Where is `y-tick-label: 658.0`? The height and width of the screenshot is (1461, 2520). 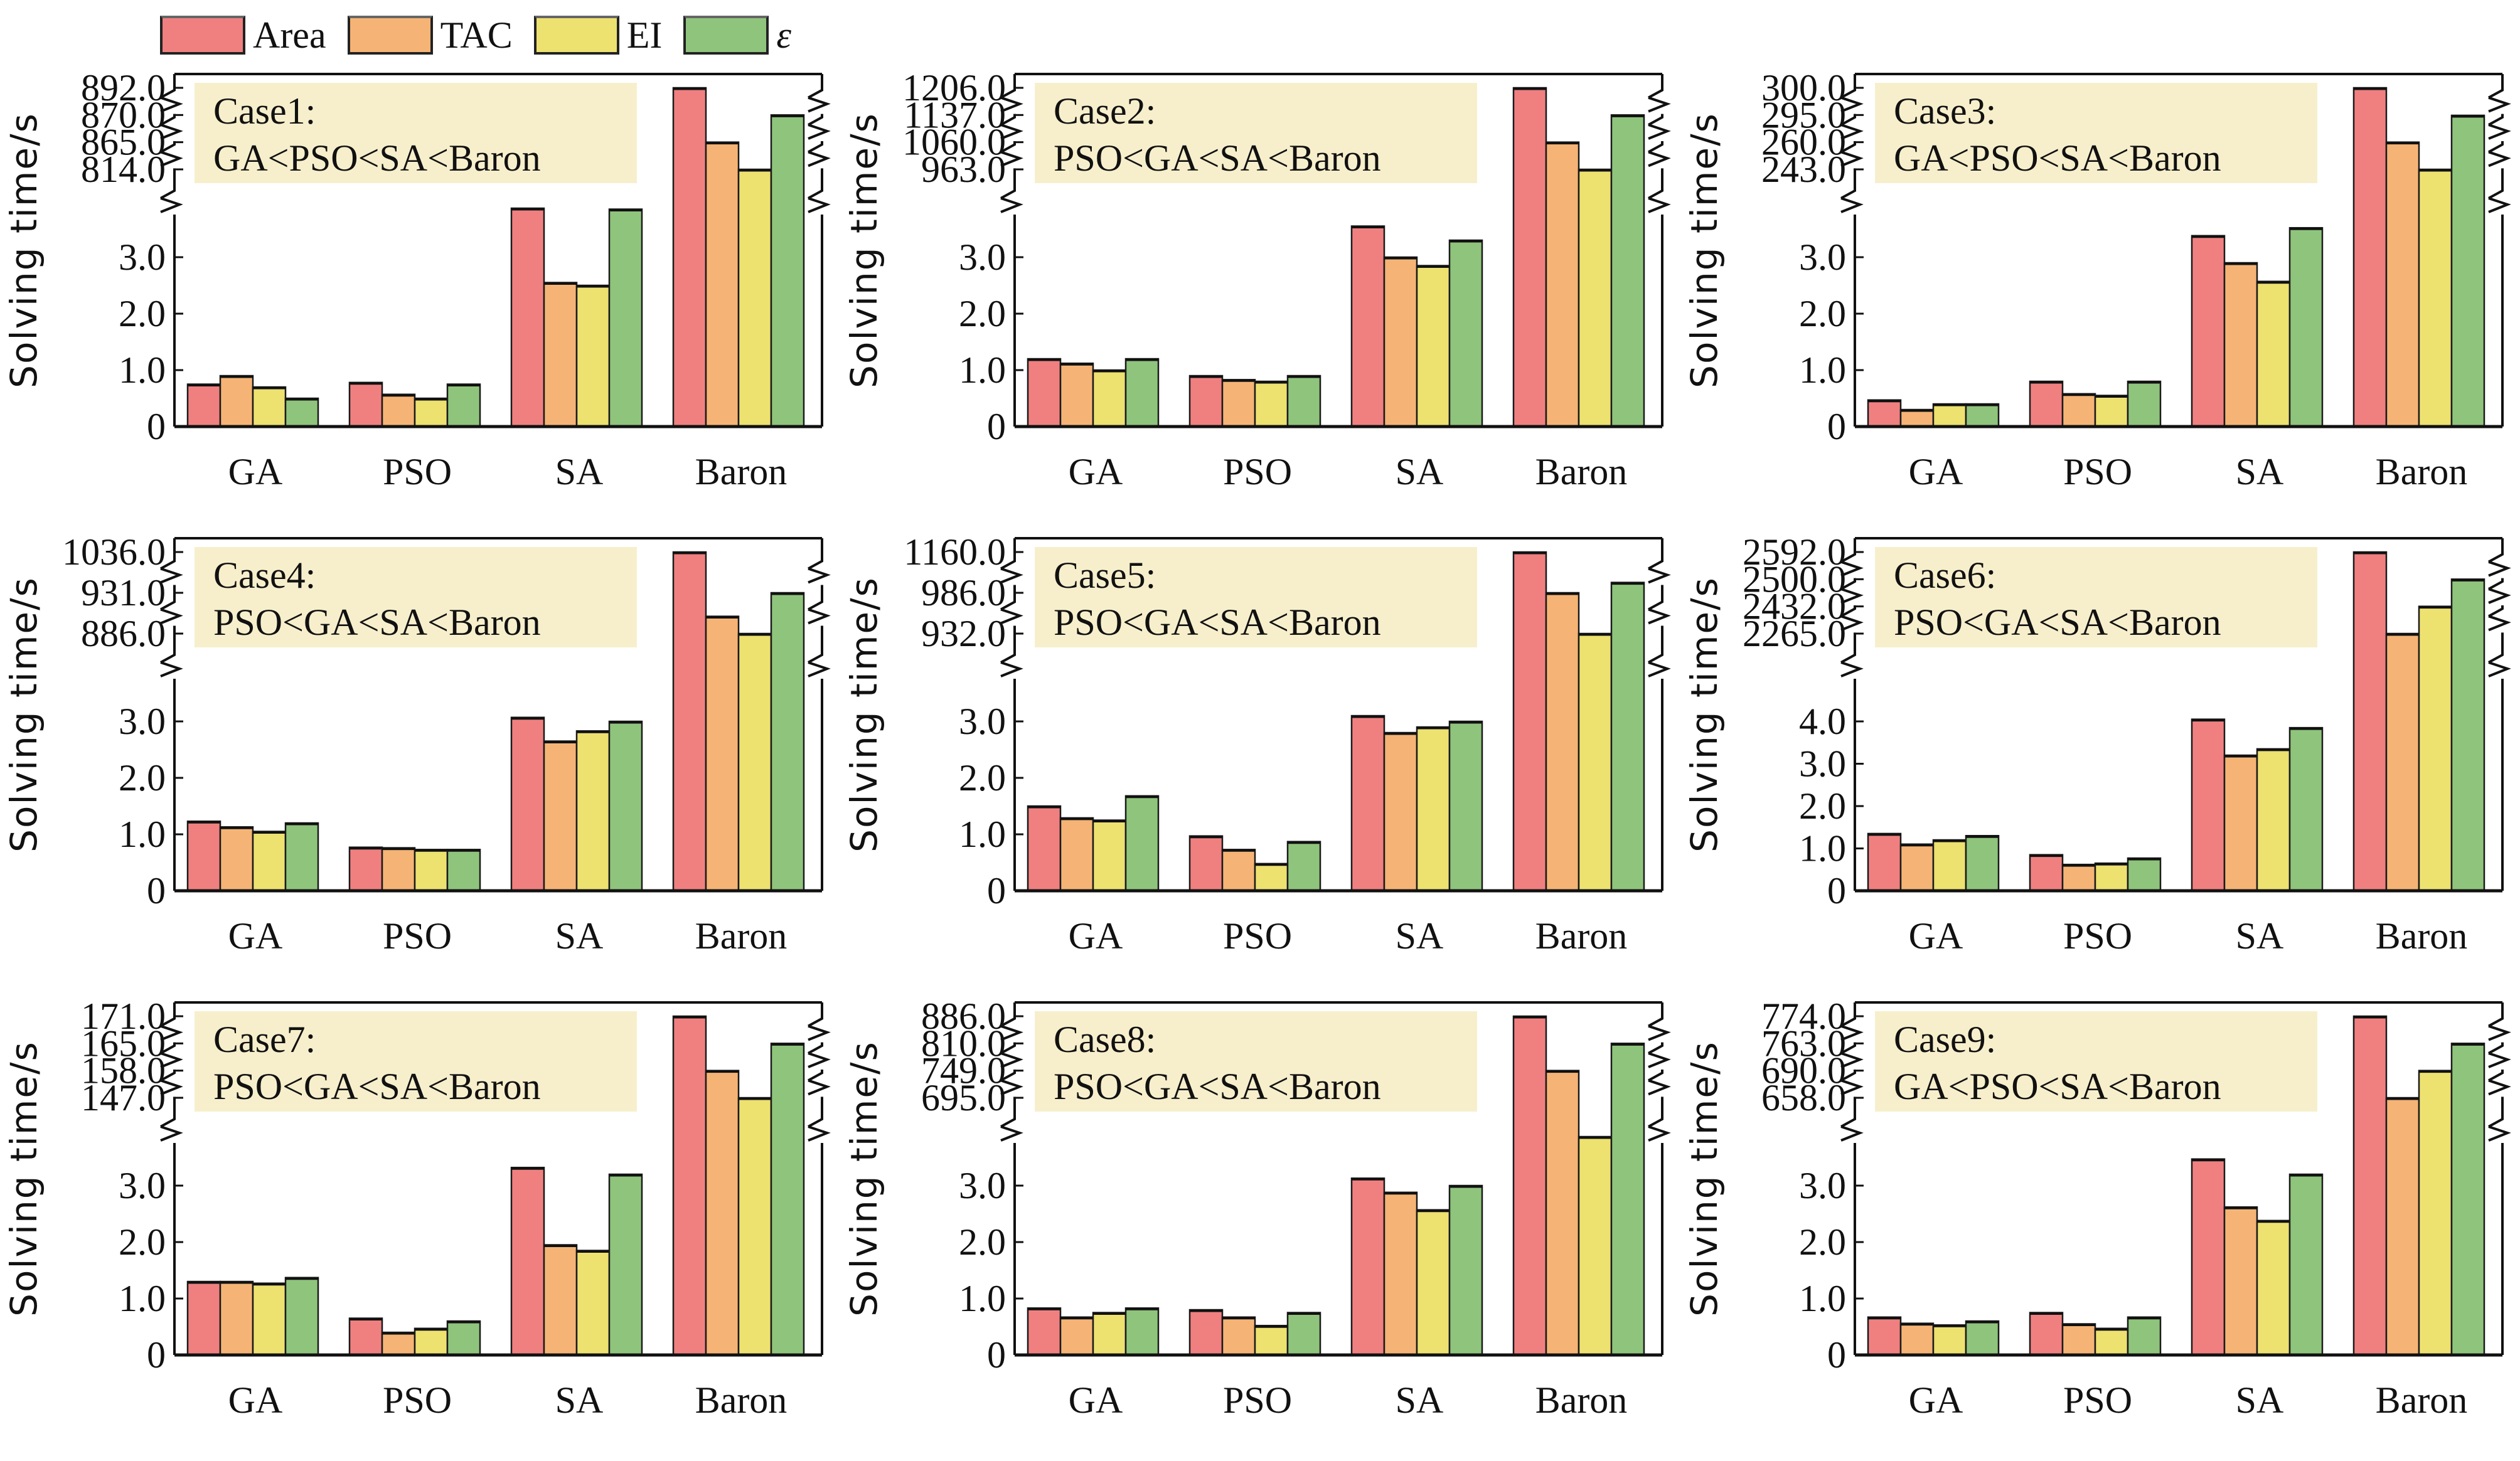
y-tick-label: 658.0 is located at coordinates (1803, 1097).